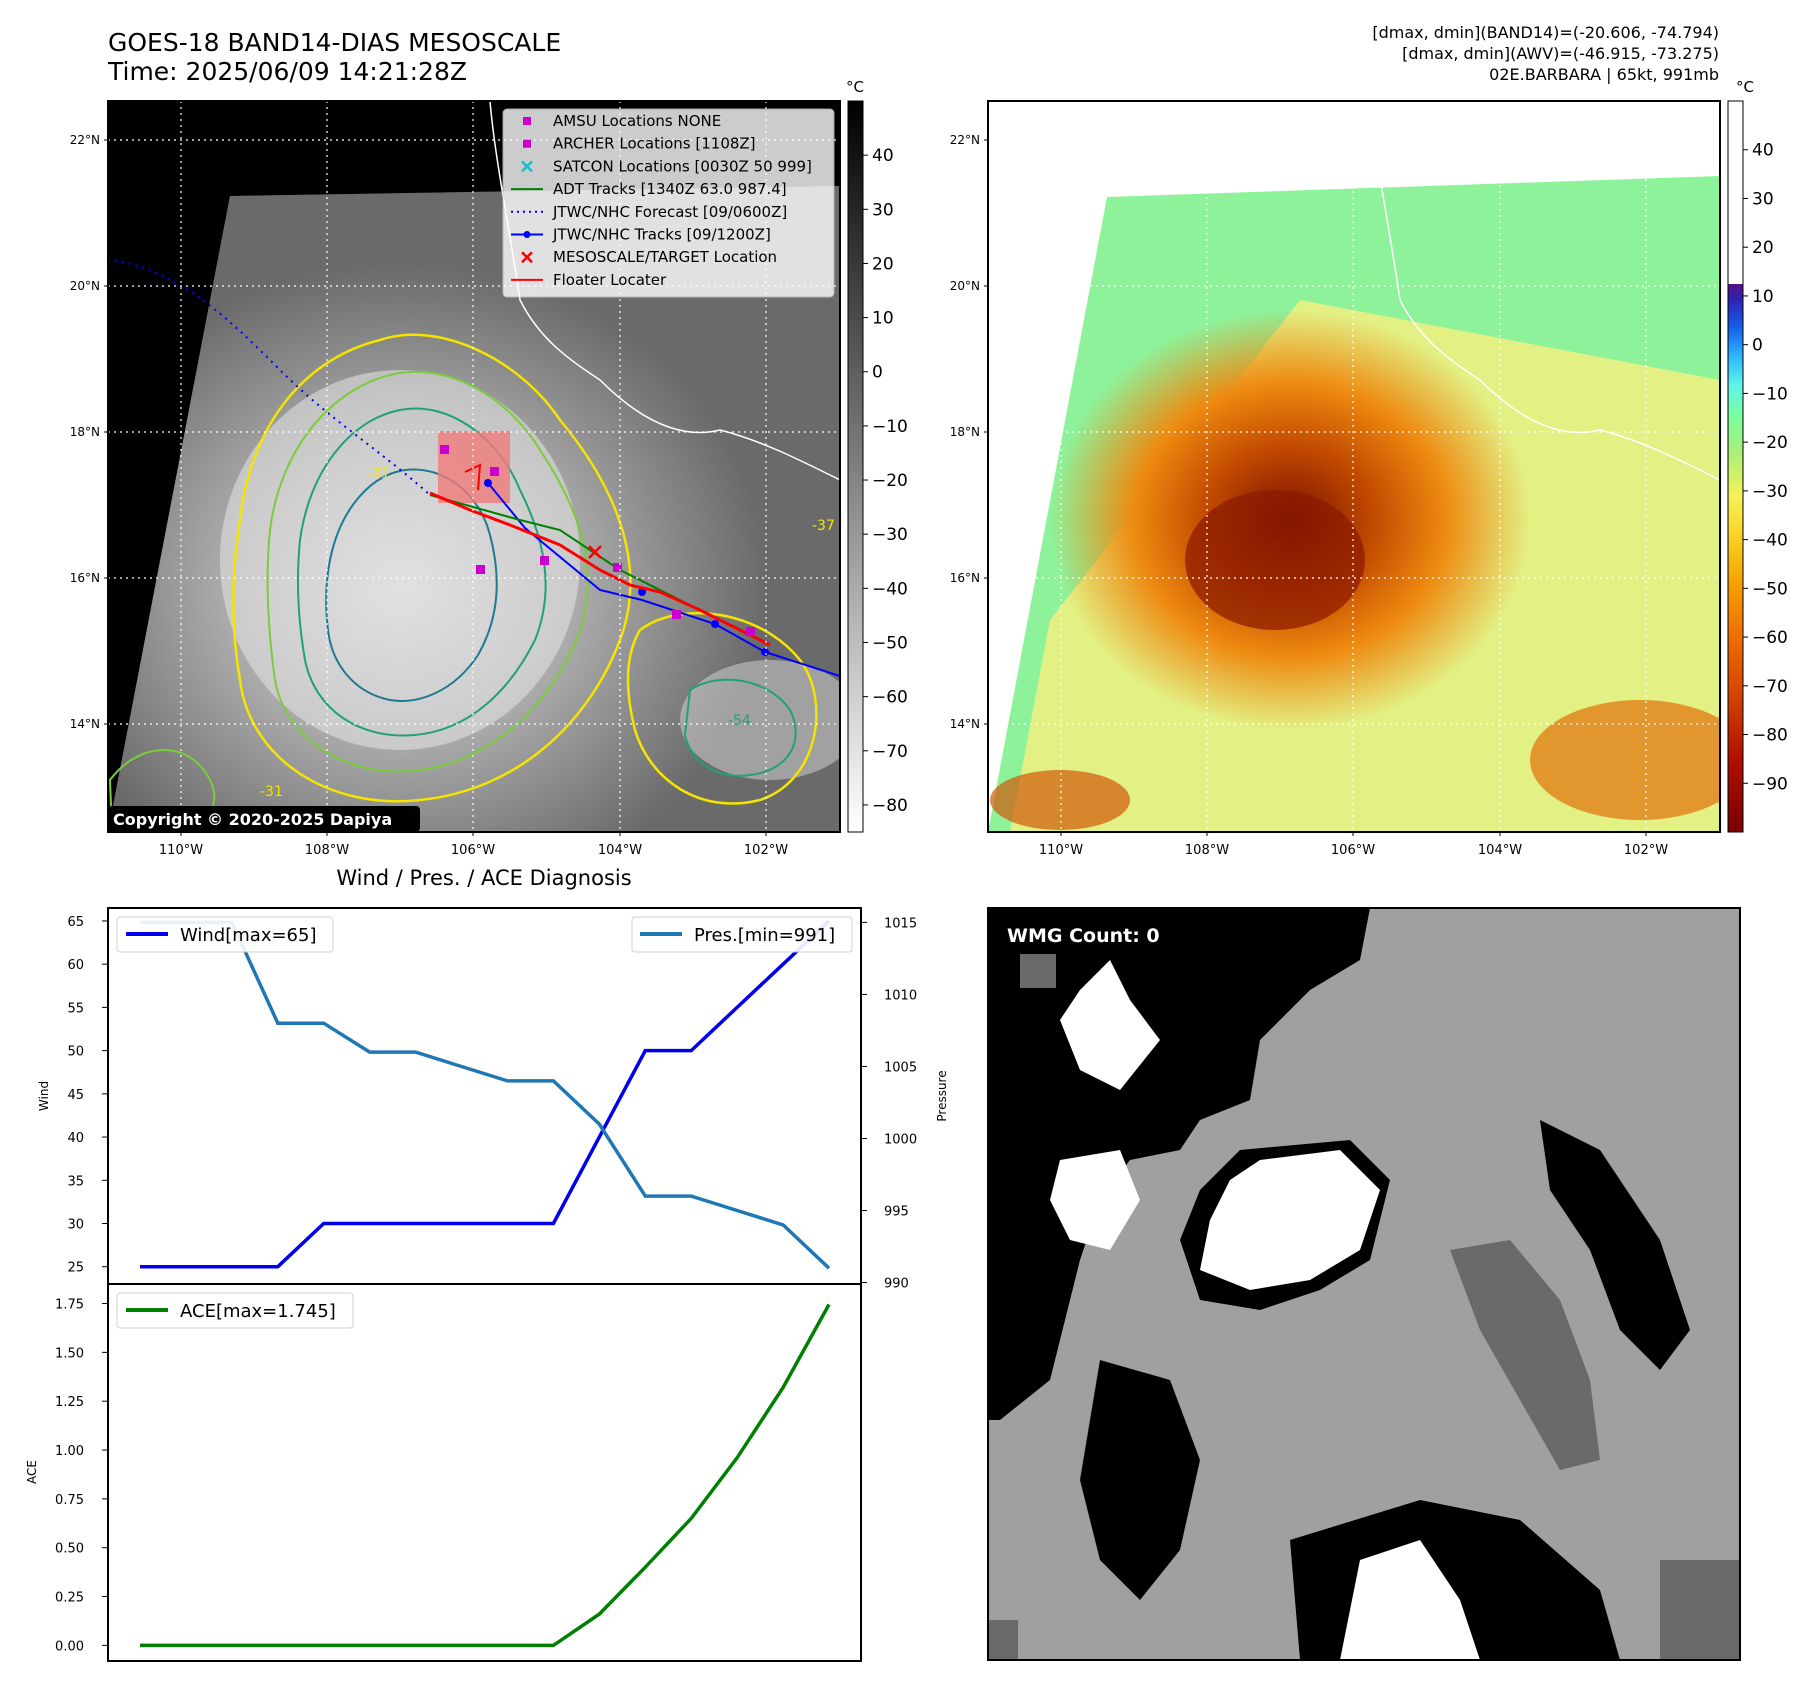 This screenshot has height=1690, width=1801. I want to click on legend-label: ADT Tracks [1340Z 63.0 987.4], so click(670, 189).